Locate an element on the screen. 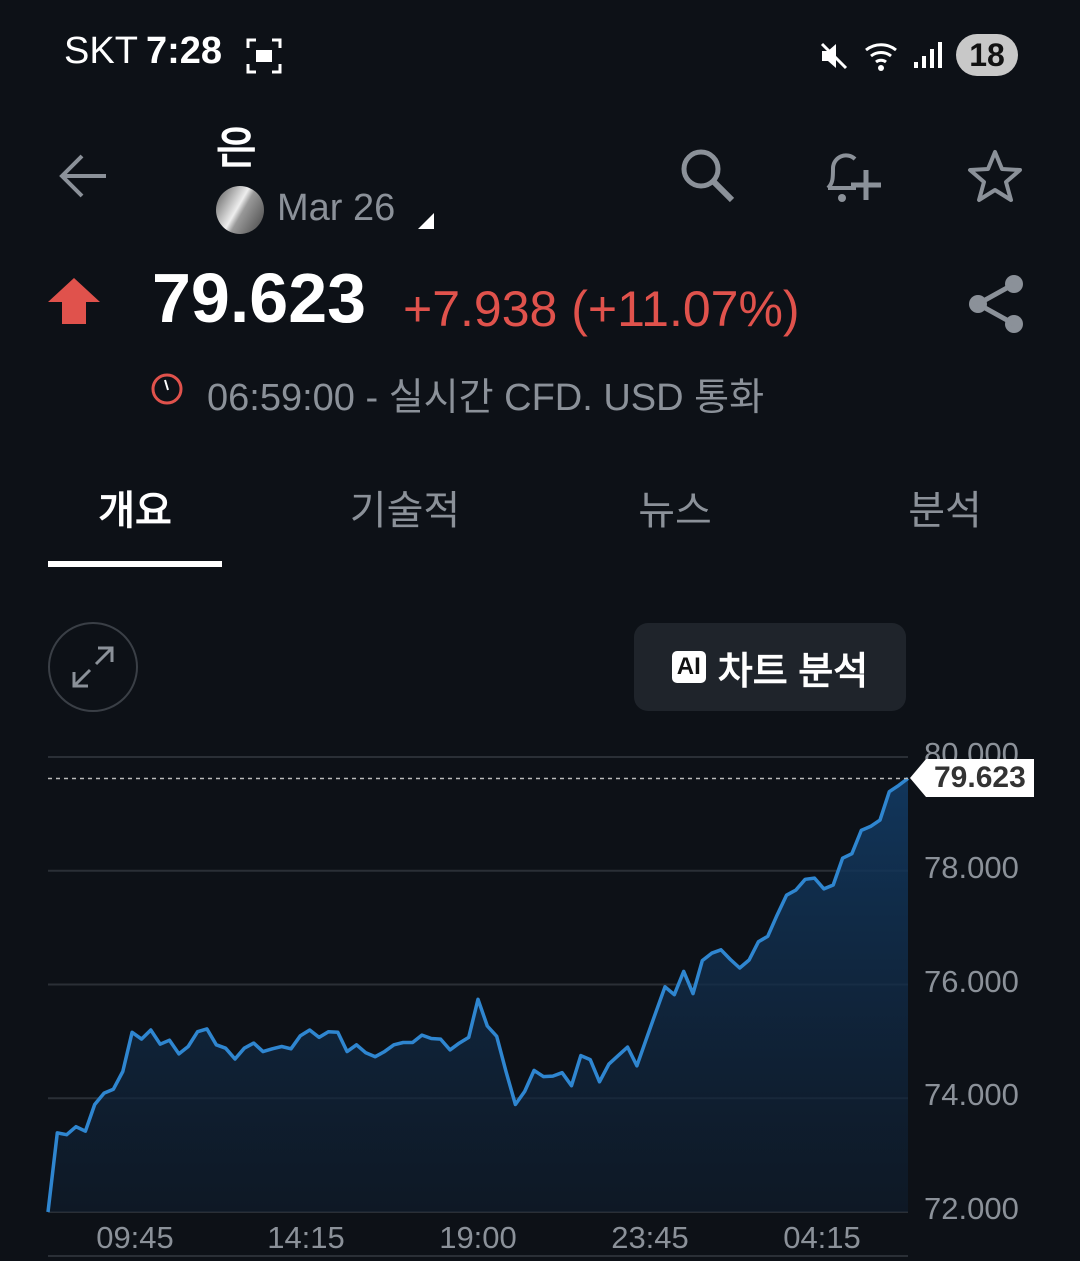 The image size is (1080, 1261). price-change: +7.938 (+11.07%) is located at coordinates (601, 309).